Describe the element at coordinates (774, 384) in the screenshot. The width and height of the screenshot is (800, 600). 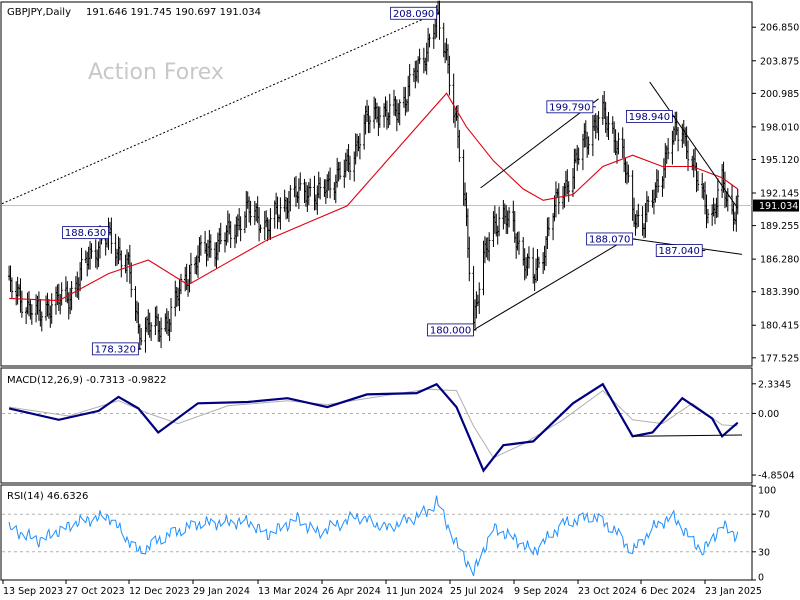
I see `macd-axis-label: 2.3345` at that location.